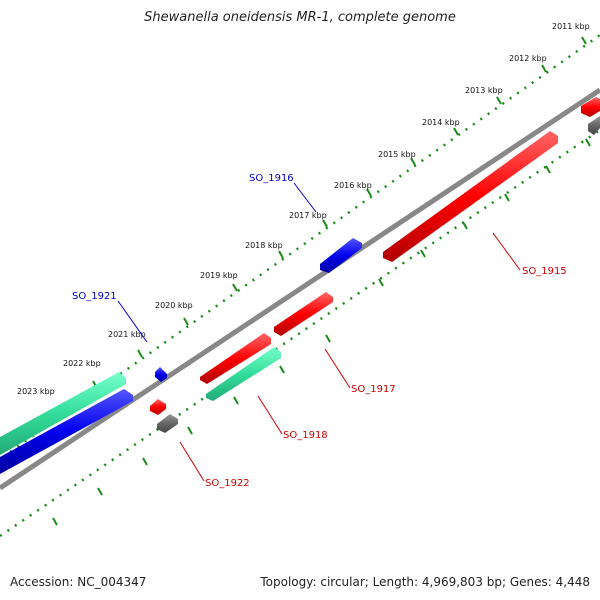  What do you see at coordinates (161, 374) in the screenshot?
I see `gene-so1921` at bounding box center [161, 374].